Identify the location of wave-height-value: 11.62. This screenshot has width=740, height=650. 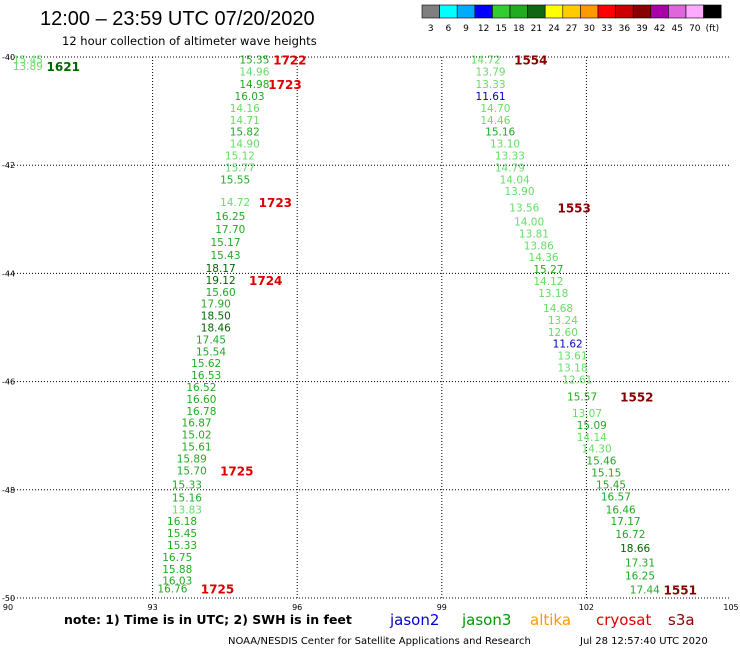
(568, 345).